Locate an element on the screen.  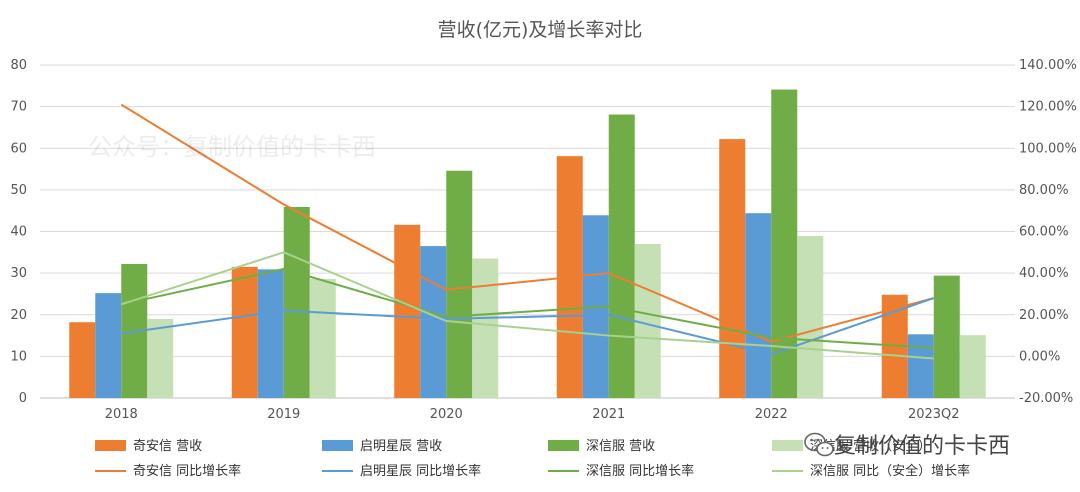
y2-tick-label: 20.00% is located at coordinates (1044, 315).